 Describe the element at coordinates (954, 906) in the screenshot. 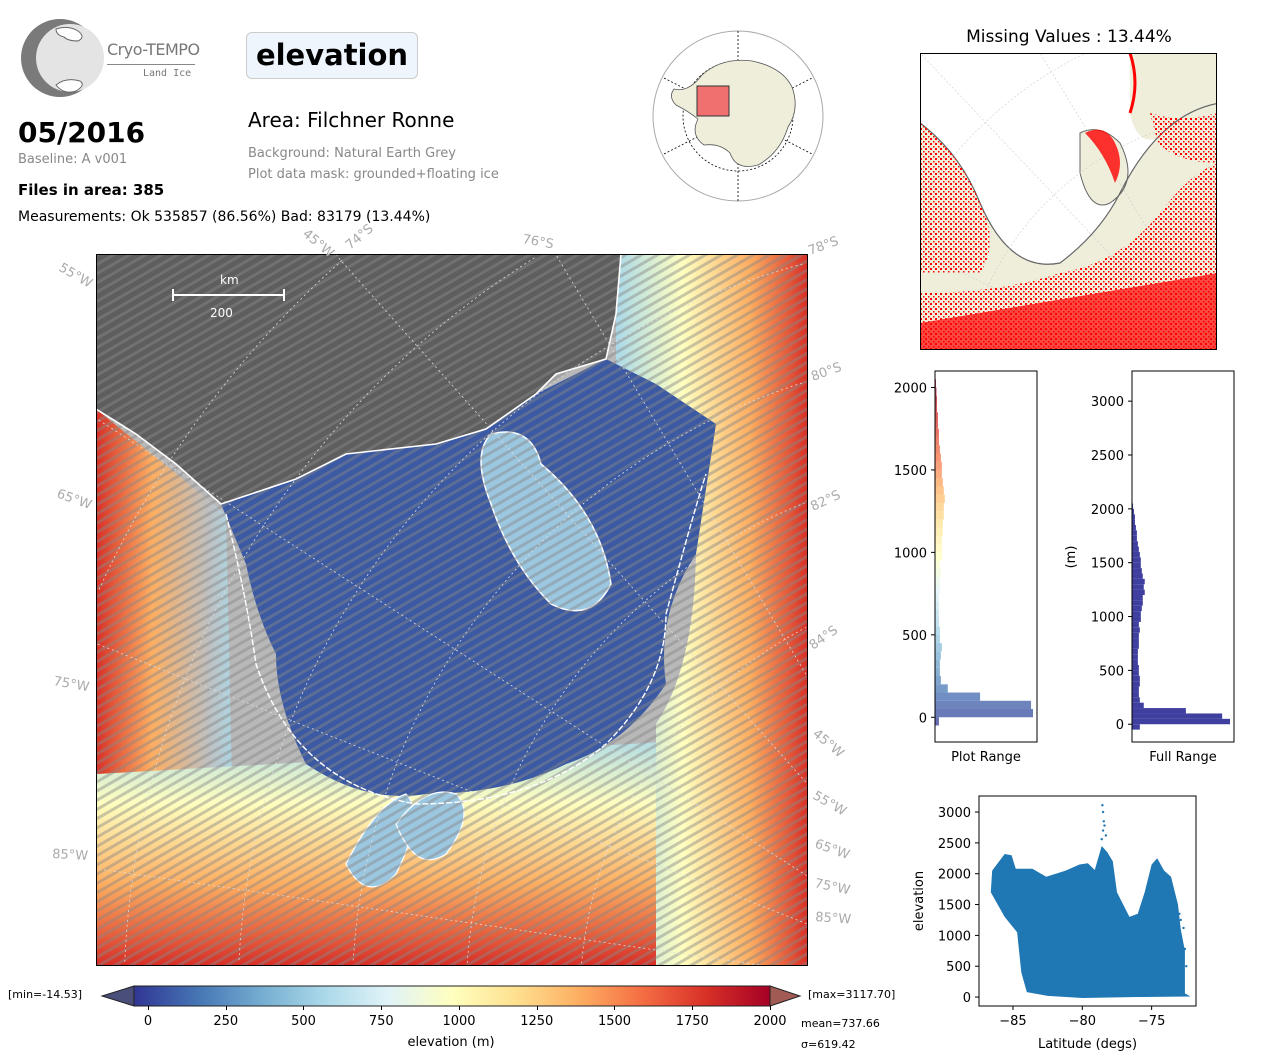

I see `y-tick-label: 1500` at that location.